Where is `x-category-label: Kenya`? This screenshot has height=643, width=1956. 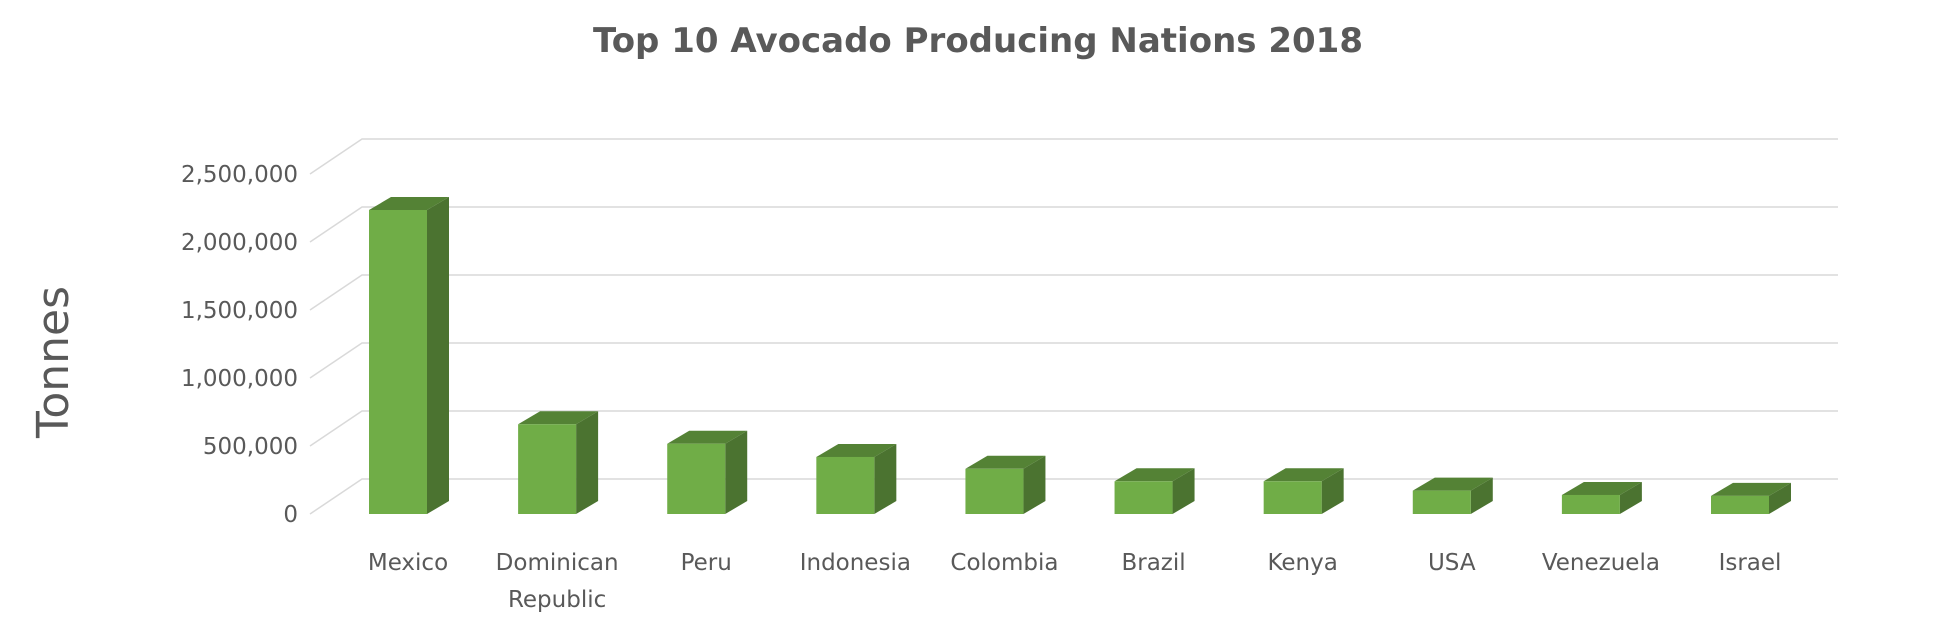
x-category-label: Kenya is located at coordinates (1302, 563).